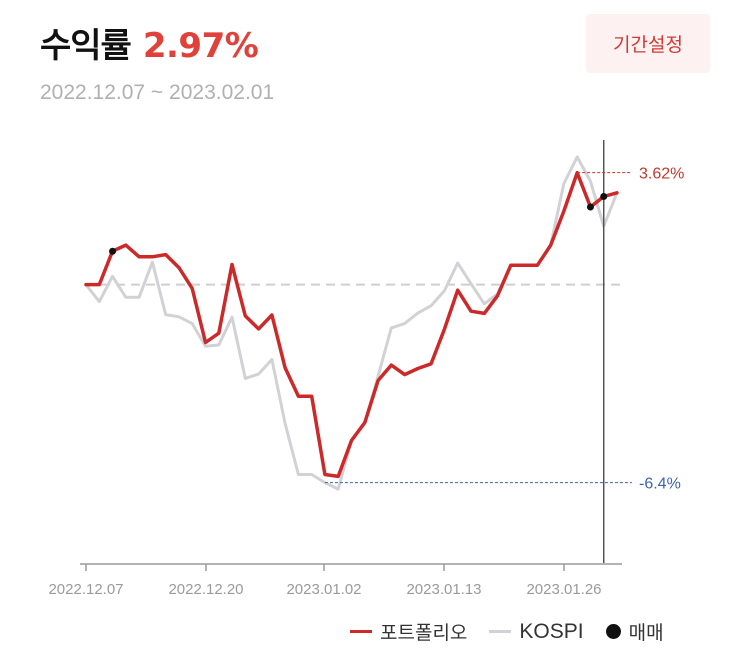 The image size is (750, 651). I want to click on period-range: 2022.12.07 ~ 2023.02.01, so click(157, 92).